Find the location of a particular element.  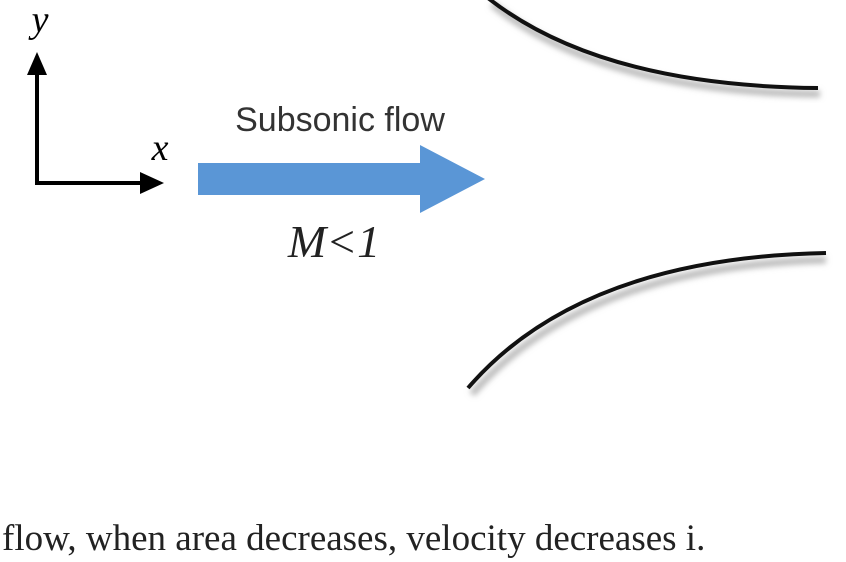

x-label: x is located at coordinates (160, 148).